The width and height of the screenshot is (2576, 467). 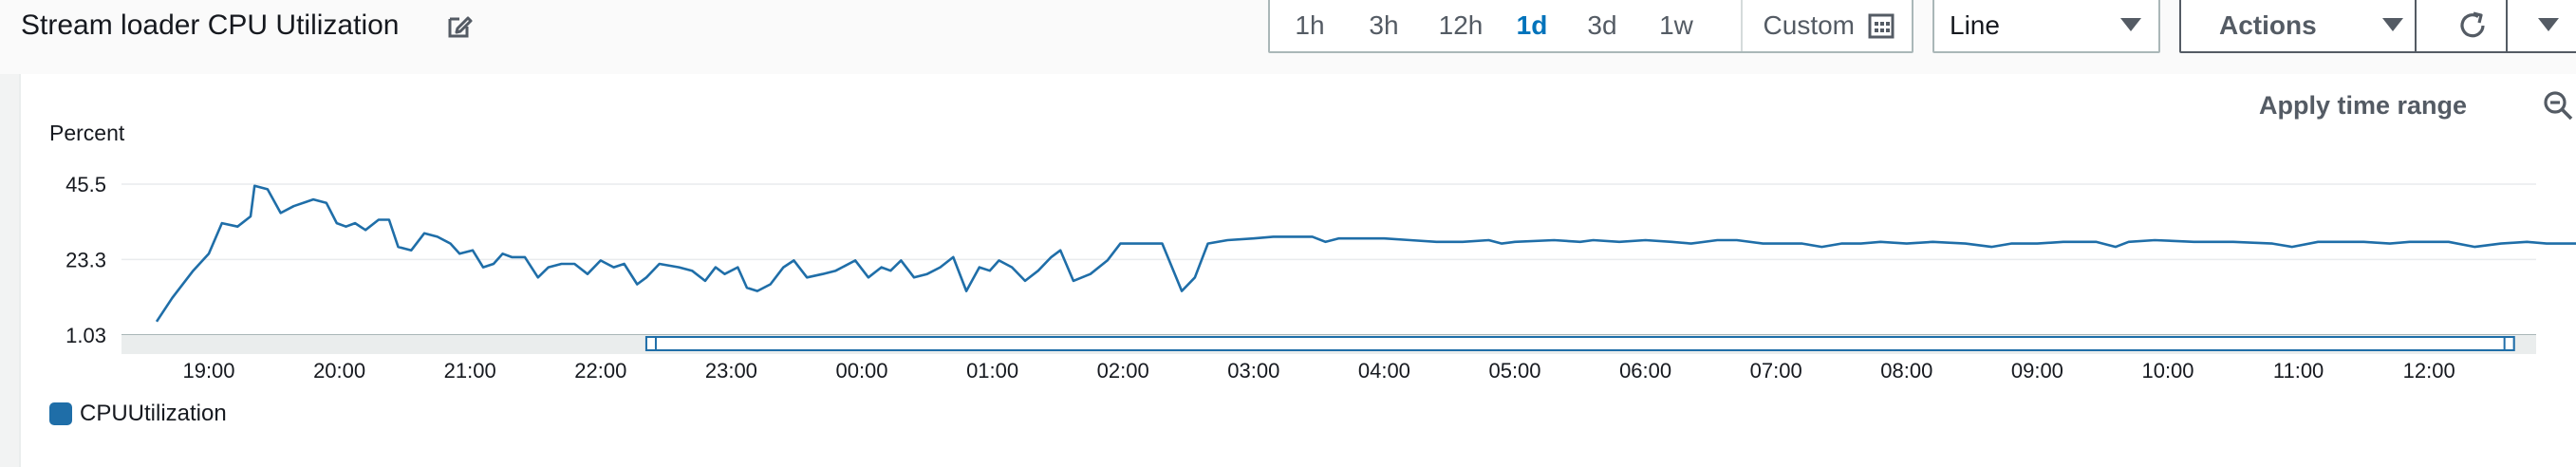 I want to click on time-range-selector: 1h 3h 12h 1d 3d 1w Custom, so click(x=1590, y=26).